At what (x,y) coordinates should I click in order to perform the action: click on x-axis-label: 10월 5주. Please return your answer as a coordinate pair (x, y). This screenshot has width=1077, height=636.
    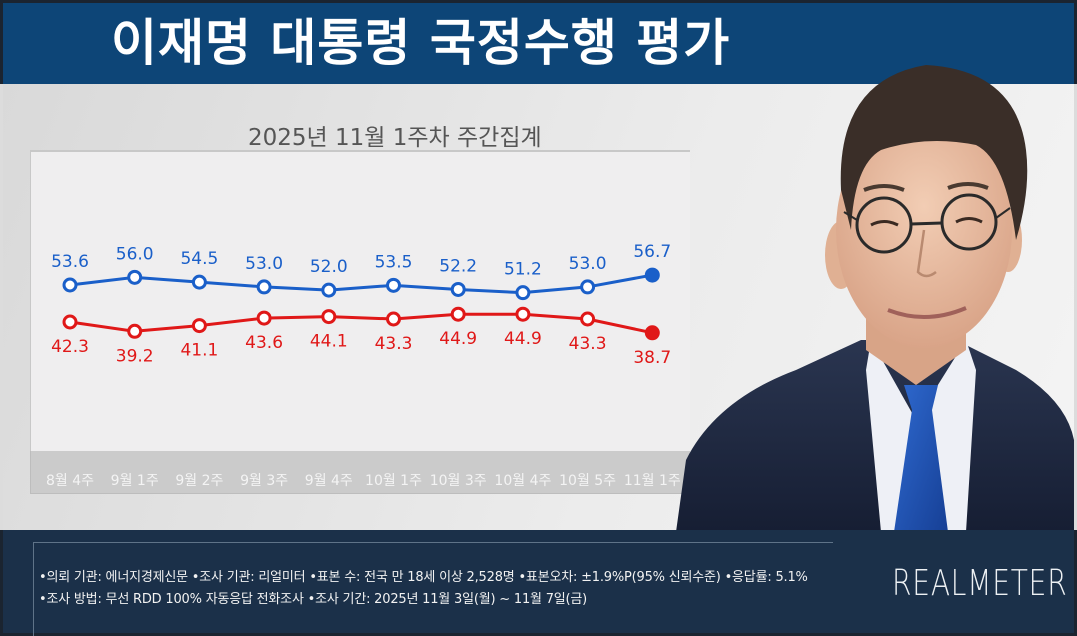
    Looking at the image, I should click on (588, 481).